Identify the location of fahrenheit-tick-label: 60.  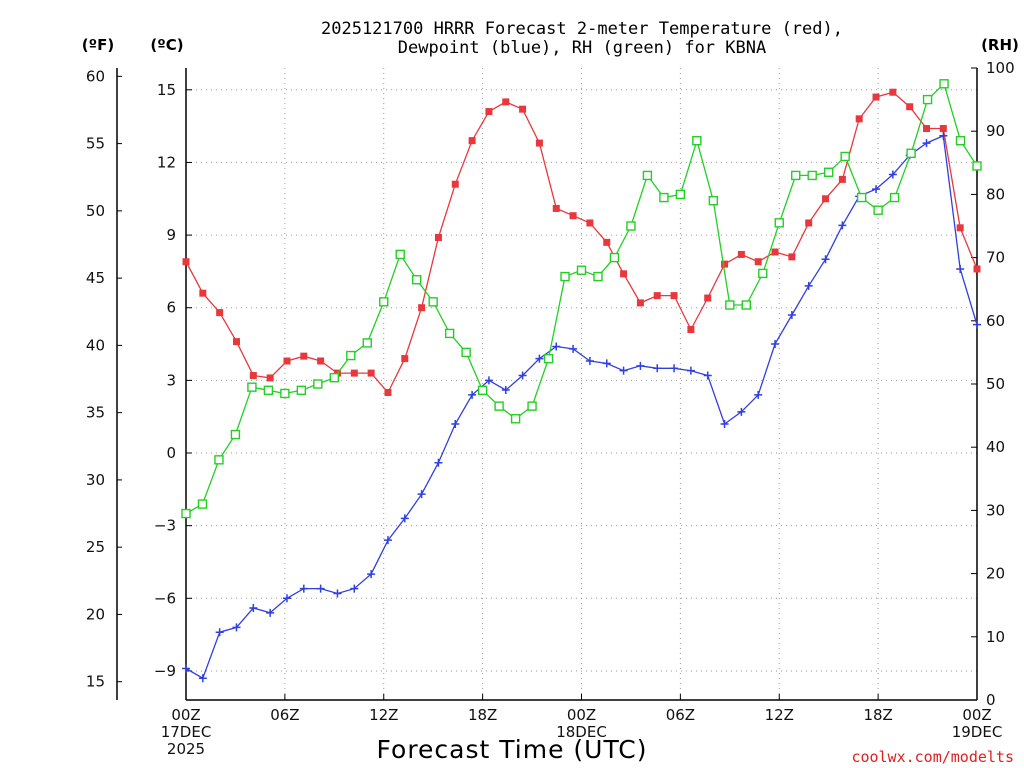
(95, 76).